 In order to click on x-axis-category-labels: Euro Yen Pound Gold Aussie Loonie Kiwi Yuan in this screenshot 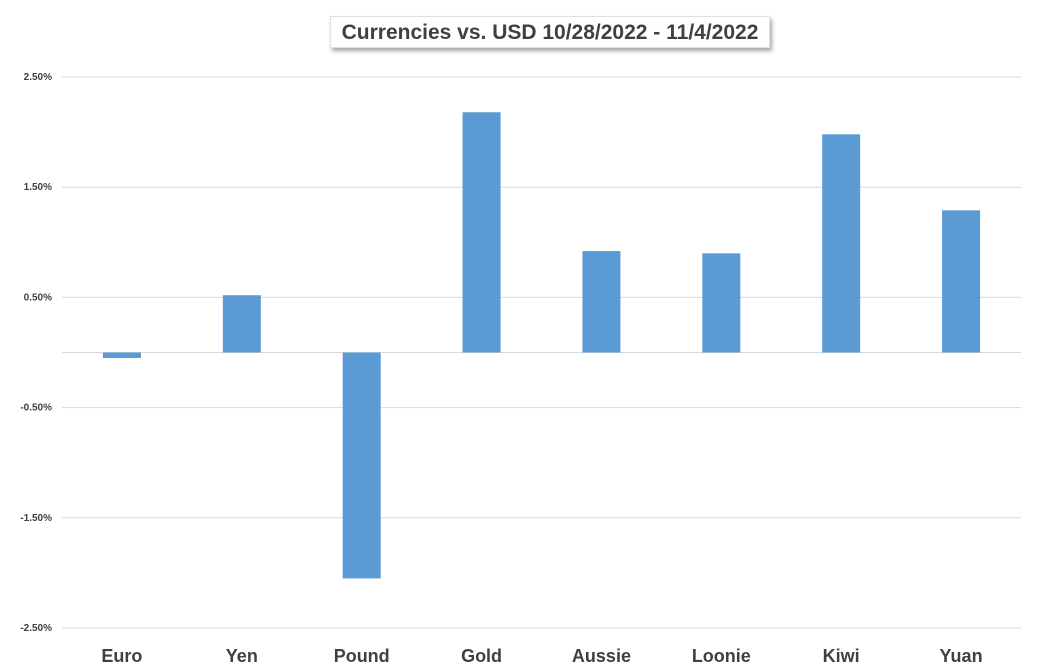, I will do `click(541, 656)`.